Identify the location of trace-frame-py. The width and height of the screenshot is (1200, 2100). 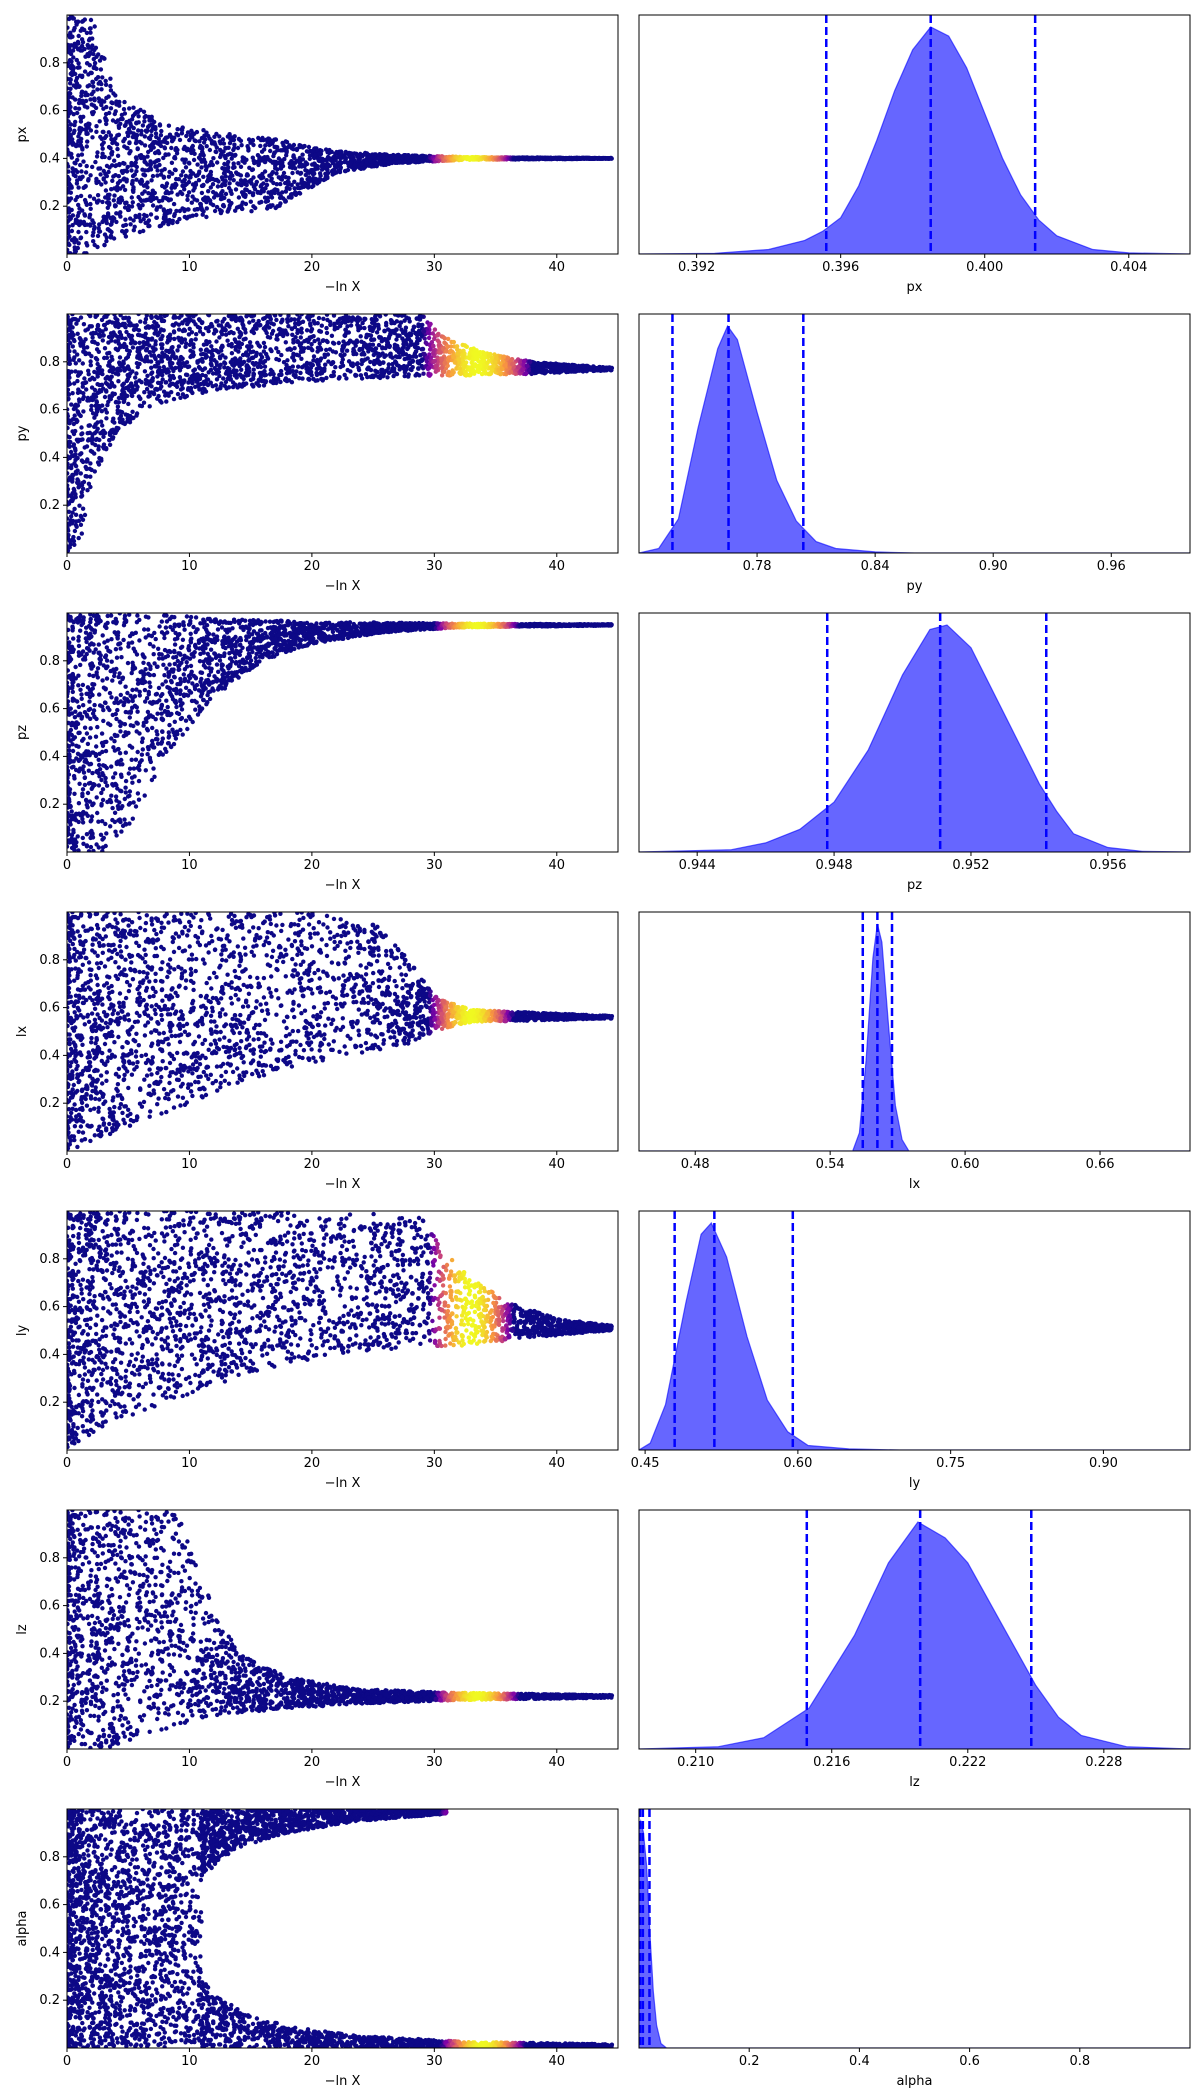
(342, 433).